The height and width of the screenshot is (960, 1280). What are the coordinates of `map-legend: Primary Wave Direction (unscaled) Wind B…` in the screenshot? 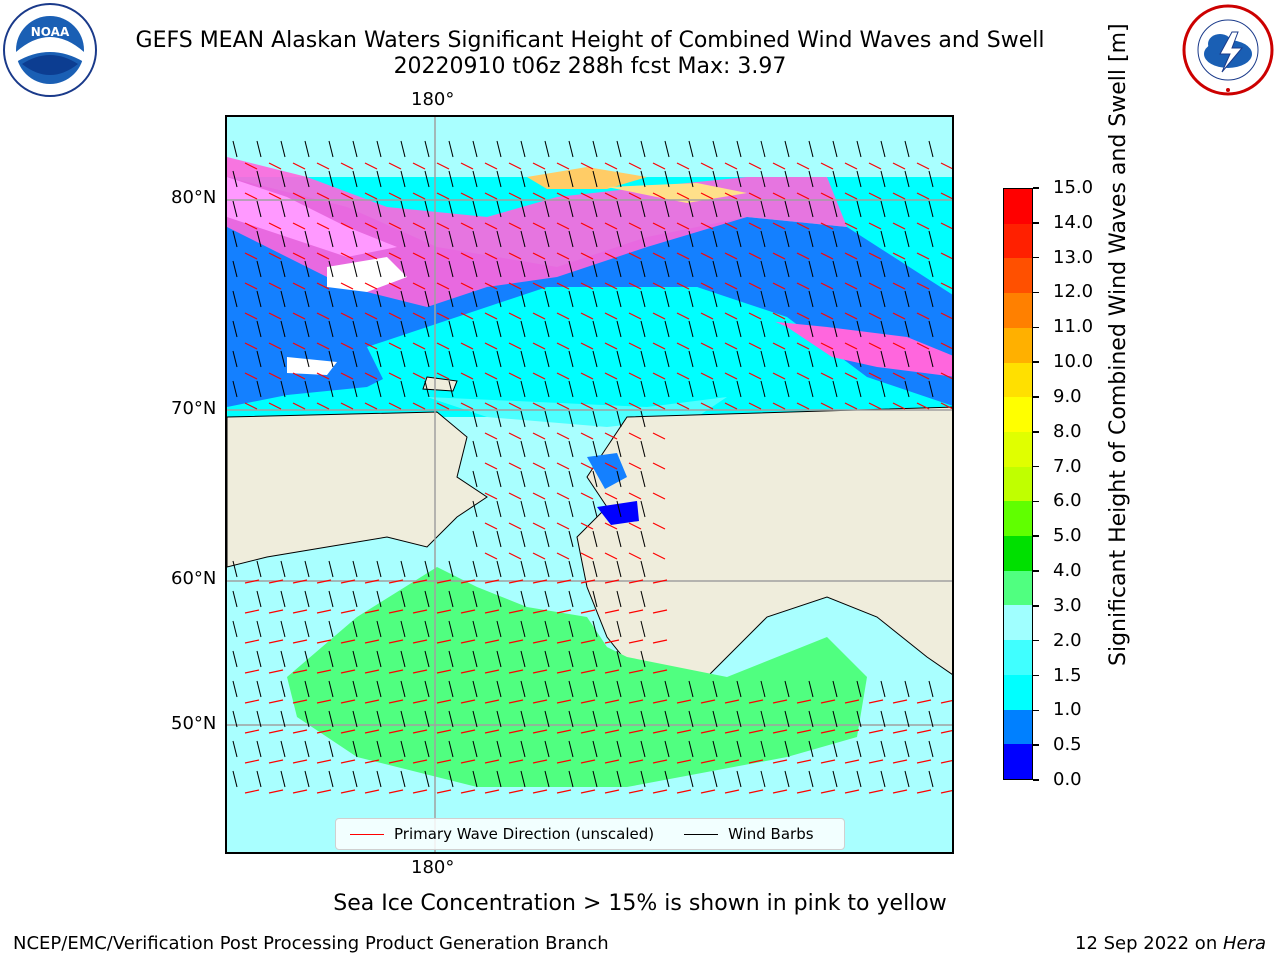 It's located at (590, 834).